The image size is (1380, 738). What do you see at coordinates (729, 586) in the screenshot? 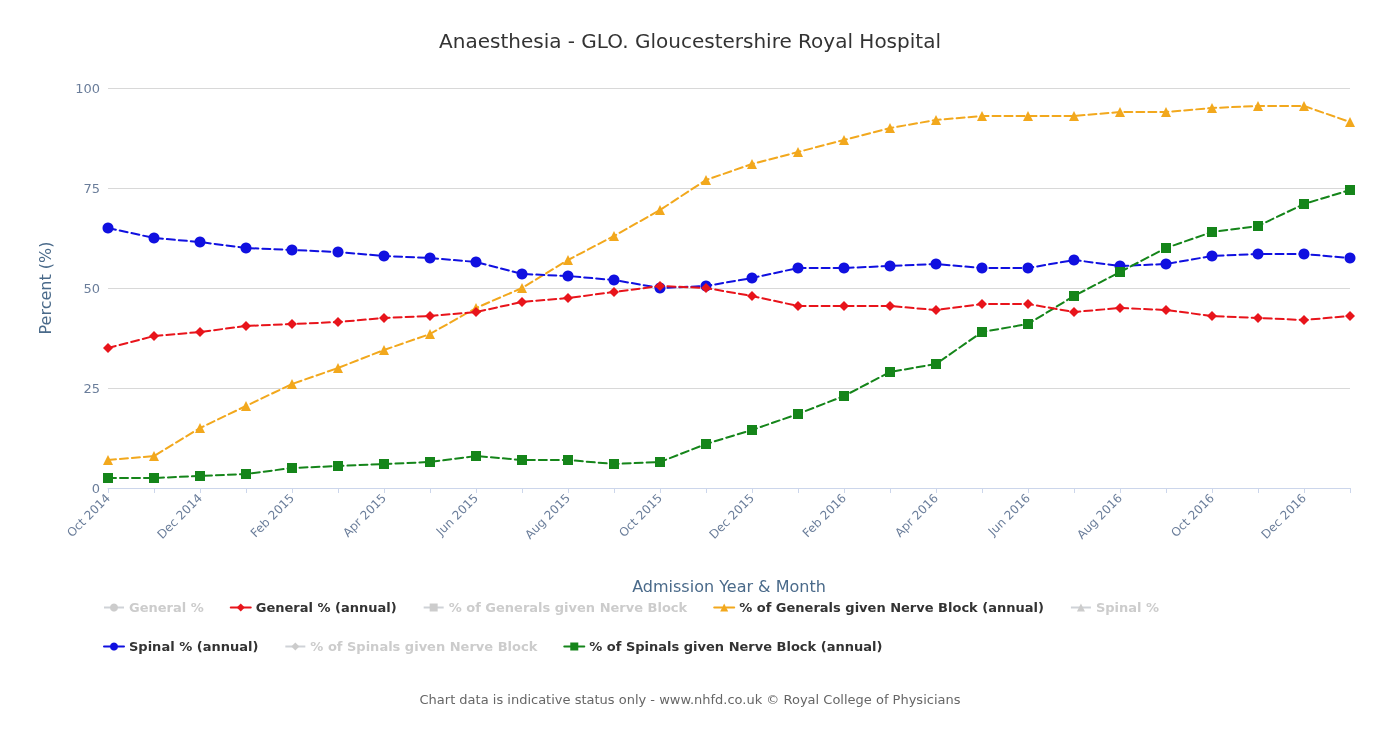
I see `x-axis-title: Admission Year & Month` at bounding box center [729, 586].